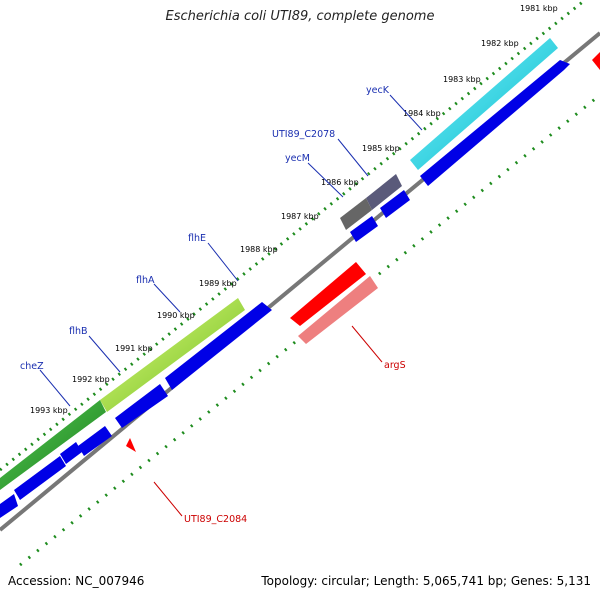  I want to click on uti89-c2078-leader, so click(353, 157).